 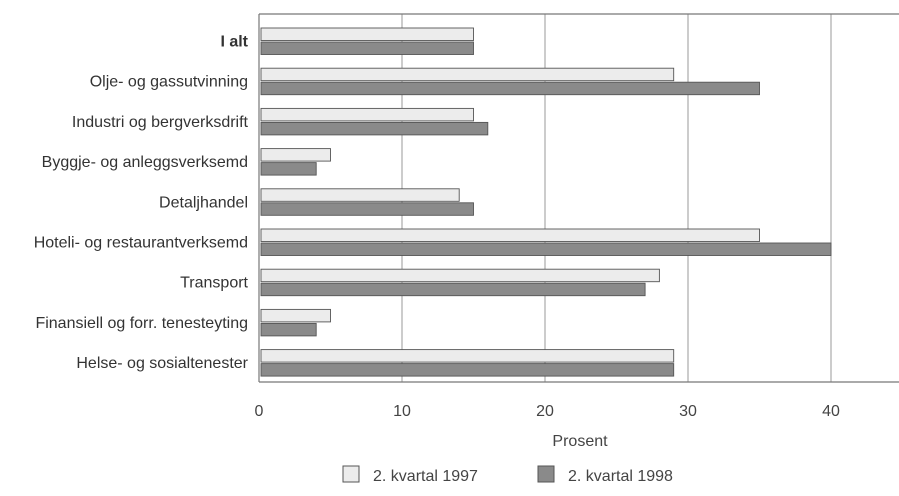 What do you see at coordinates (162, 363) in the screenshot?
I see `category-label: Helse- og sosialtenester` at bounding box center [162, 363].